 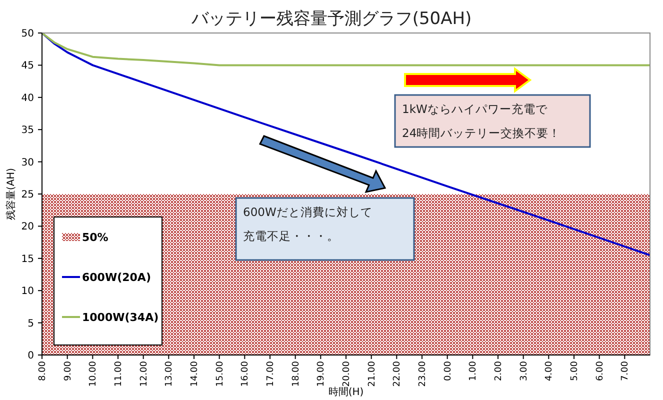 What do you see at coordinates (27, 162) in the screenshot?
I see `y-tick-label: 30` at bounding box center [27, 162].